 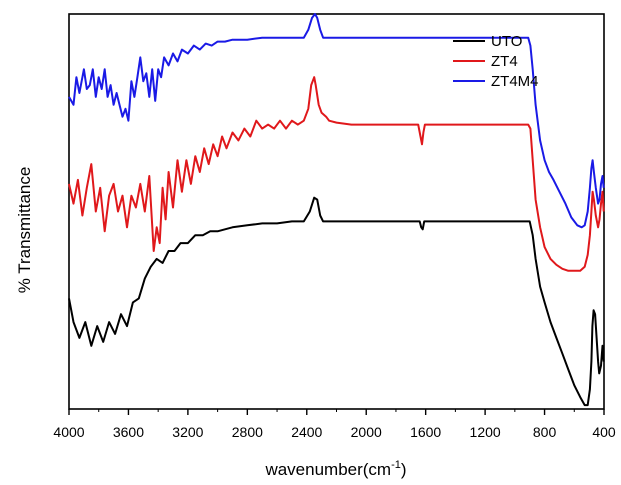 I want to click on x-tick-label: 1600, so click(x=425, y=432).